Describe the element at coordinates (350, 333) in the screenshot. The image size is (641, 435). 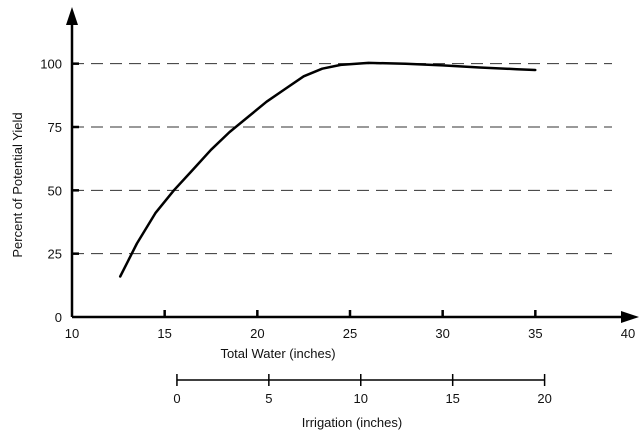
I see `x-tick-label: 25` at that location.